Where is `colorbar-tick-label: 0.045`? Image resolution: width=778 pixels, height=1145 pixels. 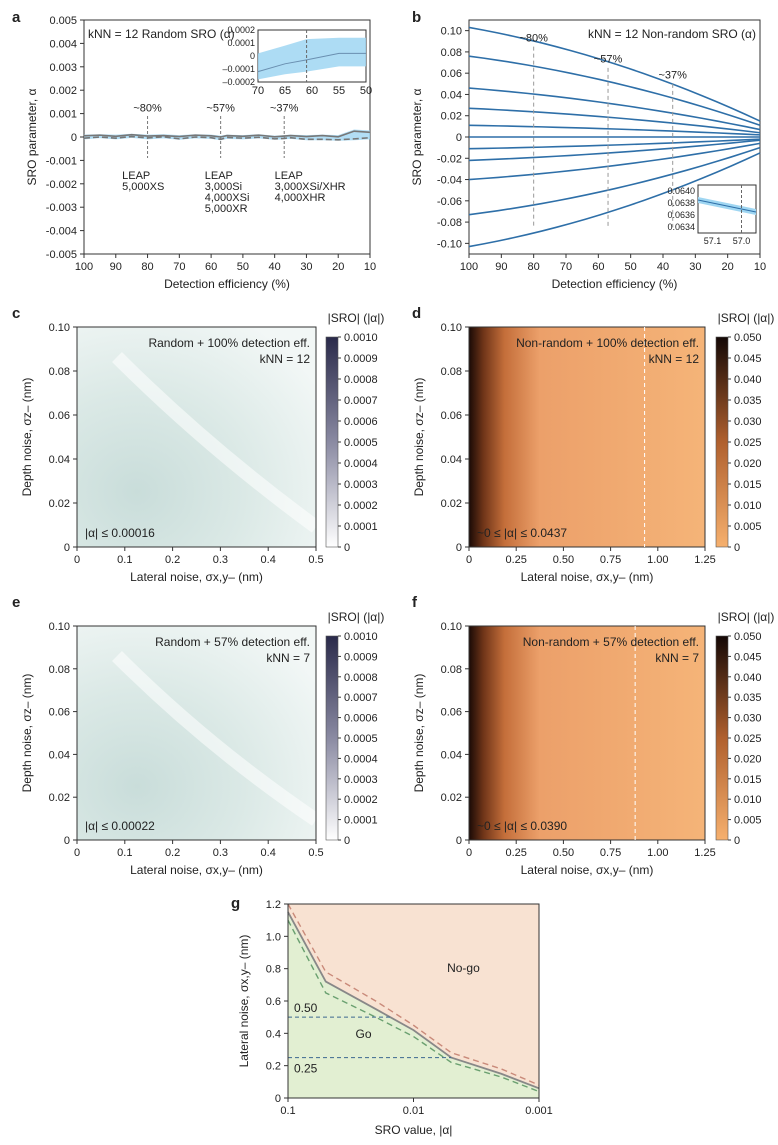 colorbar-tick-label: 0.045 is located at coordinates (748, 657).